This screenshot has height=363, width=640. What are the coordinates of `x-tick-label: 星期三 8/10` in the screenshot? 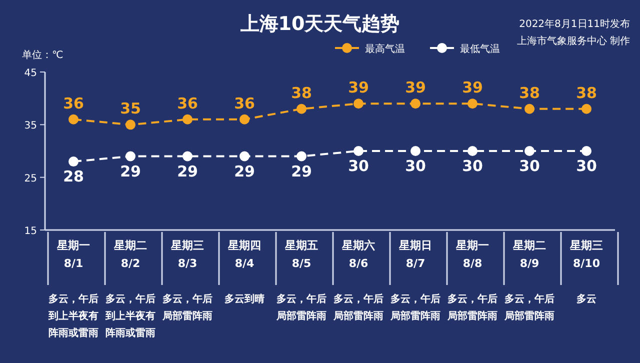 It's located at (586, 254).